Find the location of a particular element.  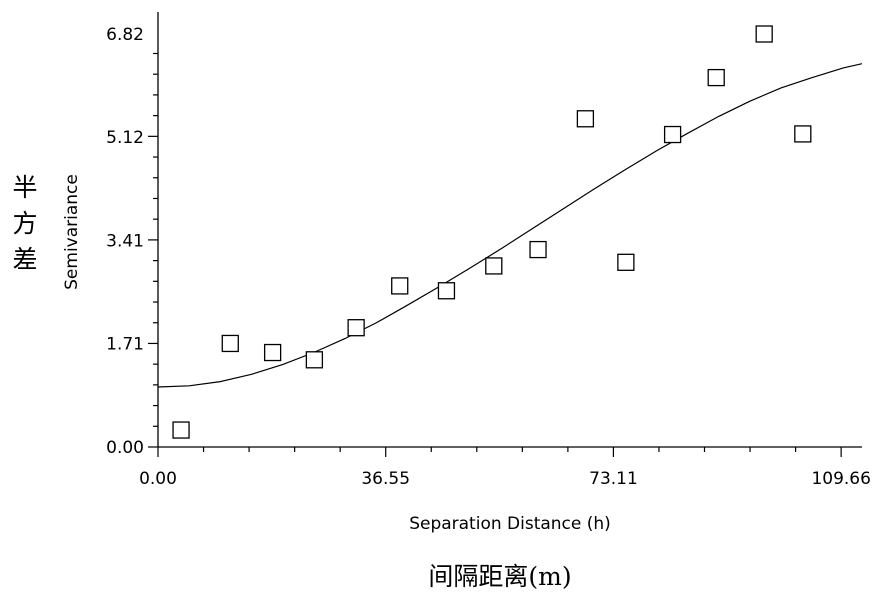

y-axis-ticks: 0.00 1.71 3.41 5.12 6.82 is located at coordinates (132, 241).